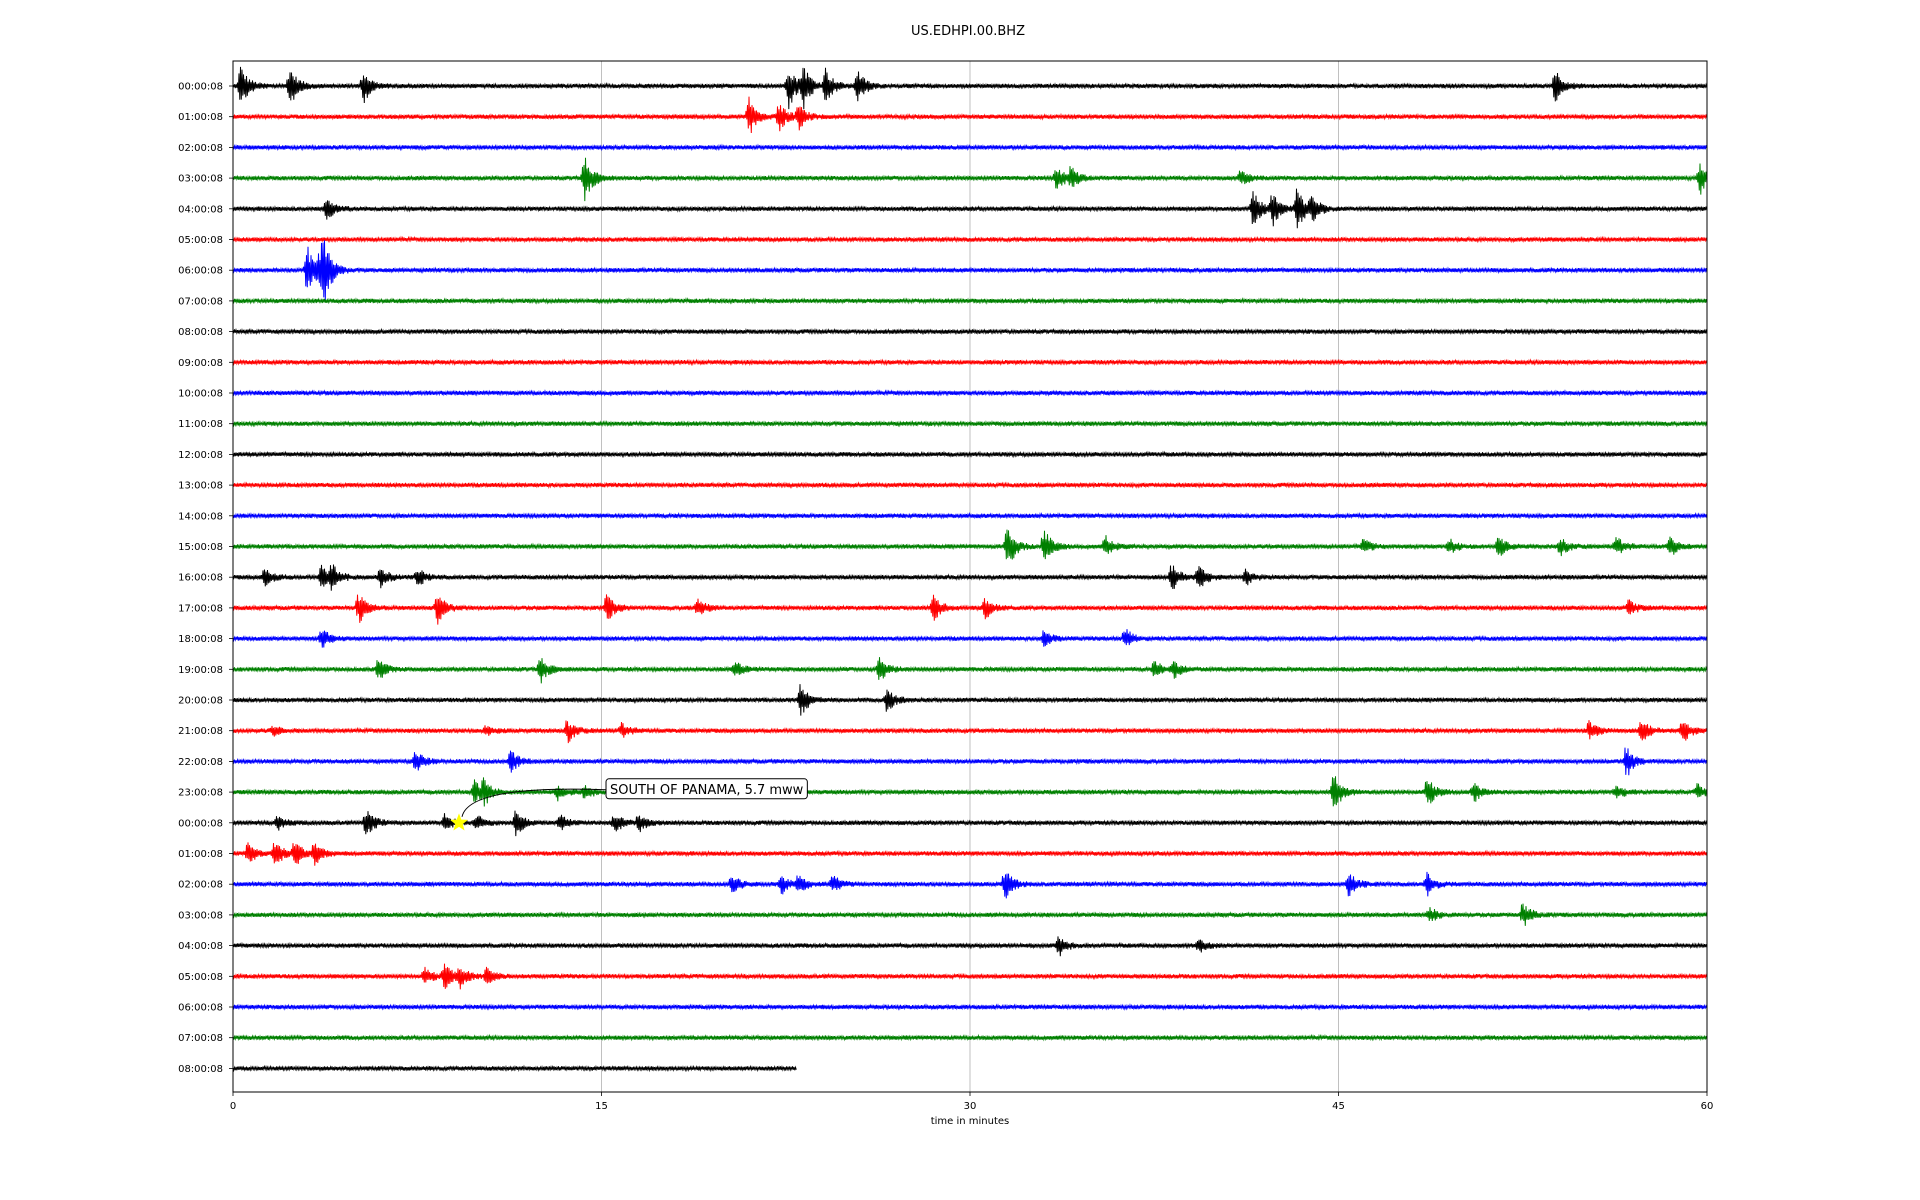 The image size is (1920, 1200). I want to click on y-tick-label: 21:00:08, so click(200, 731).